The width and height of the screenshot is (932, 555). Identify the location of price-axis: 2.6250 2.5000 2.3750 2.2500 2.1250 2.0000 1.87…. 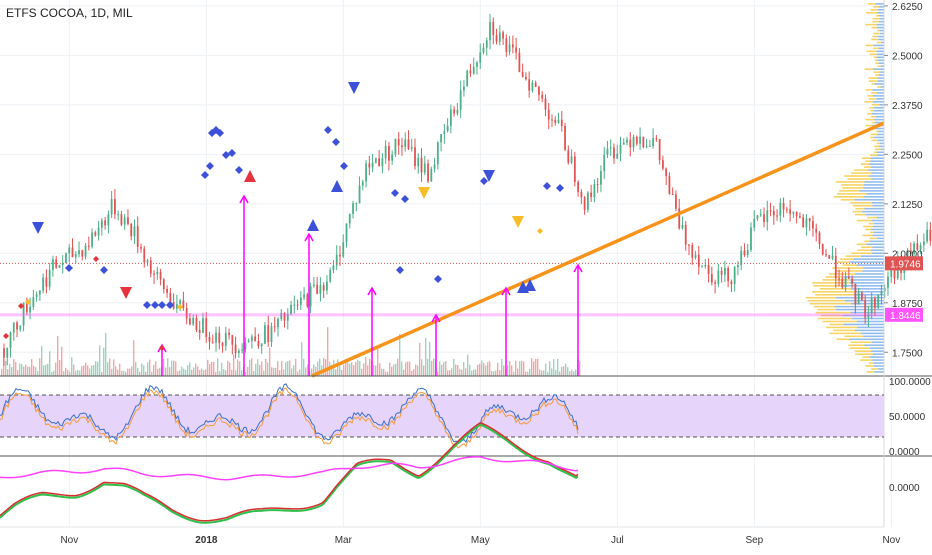
(903, 180).